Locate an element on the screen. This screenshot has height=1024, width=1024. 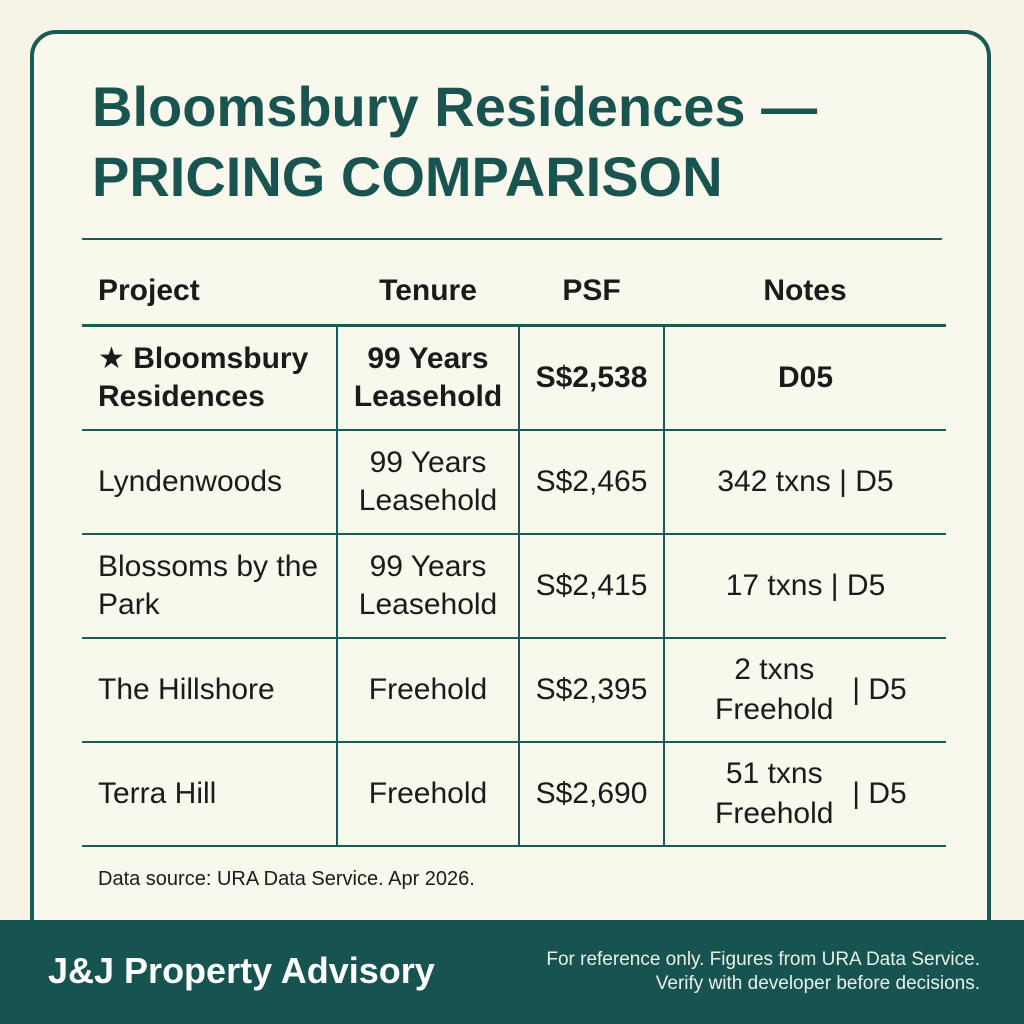
notes-text: 51 txns Freehold is located at coordinates (774, 793).